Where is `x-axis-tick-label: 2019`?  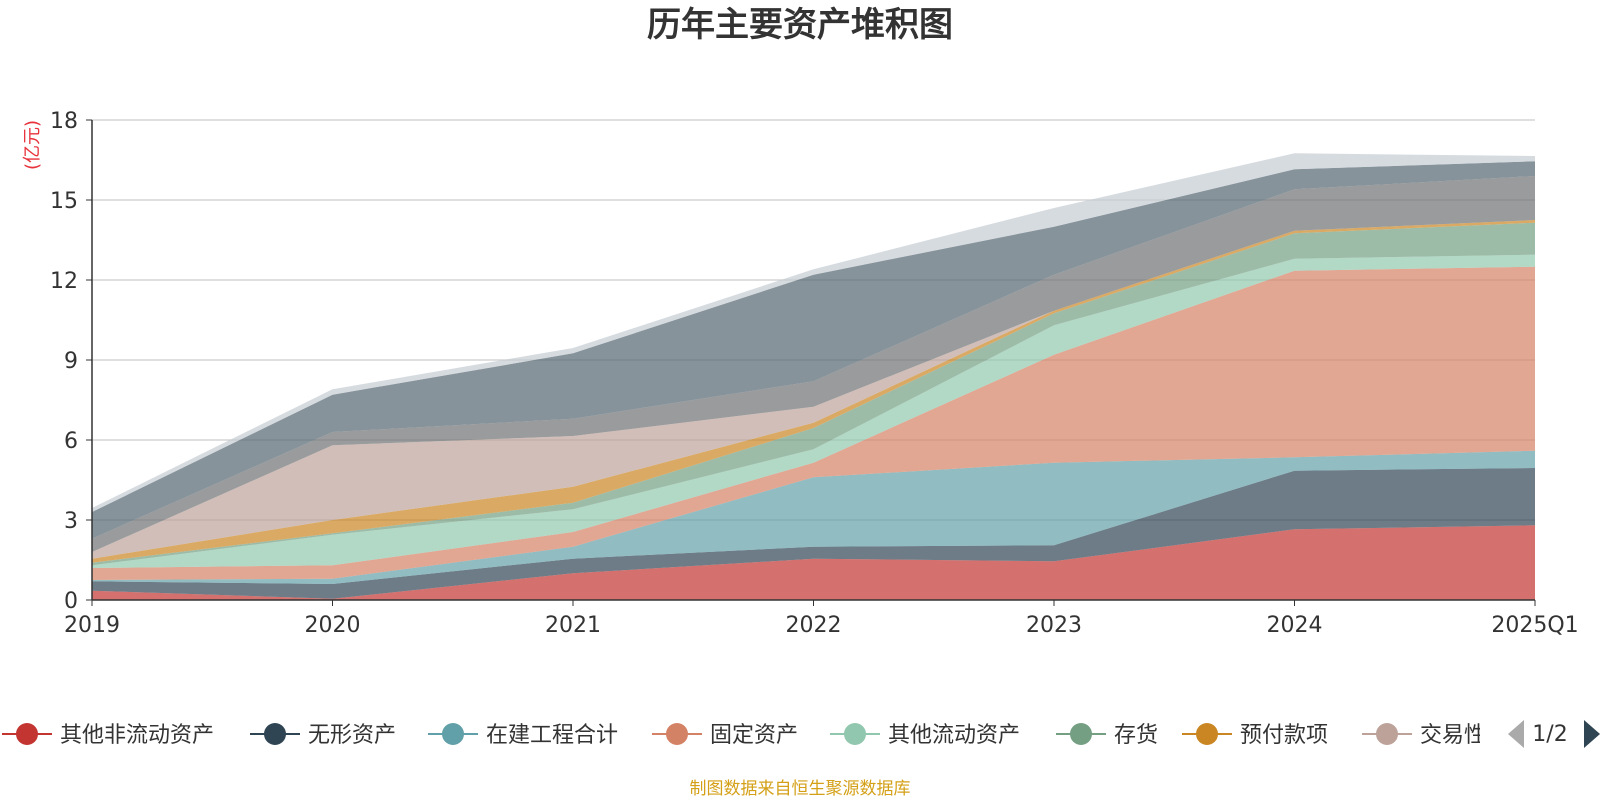 x-axis-tick-label: 2019 is located at coordinates (92, 625).